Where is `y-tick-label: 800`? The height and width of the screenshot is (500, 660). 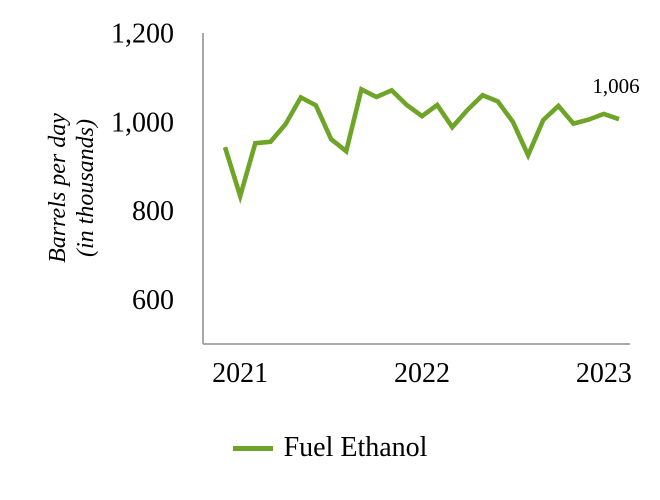 y-tick-label: 800 is located at coordinates (153, 211).